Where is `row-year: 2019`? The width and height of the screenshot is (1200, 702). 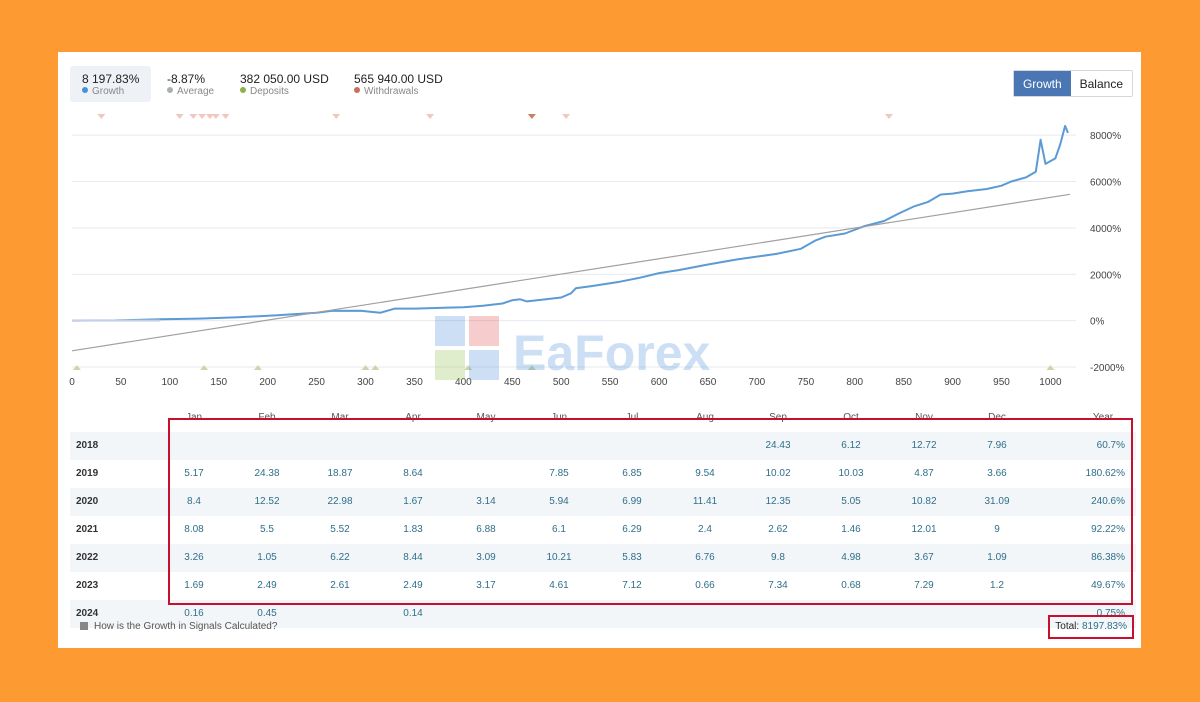 row-year: 2019 is located at coordinates (87, 473).